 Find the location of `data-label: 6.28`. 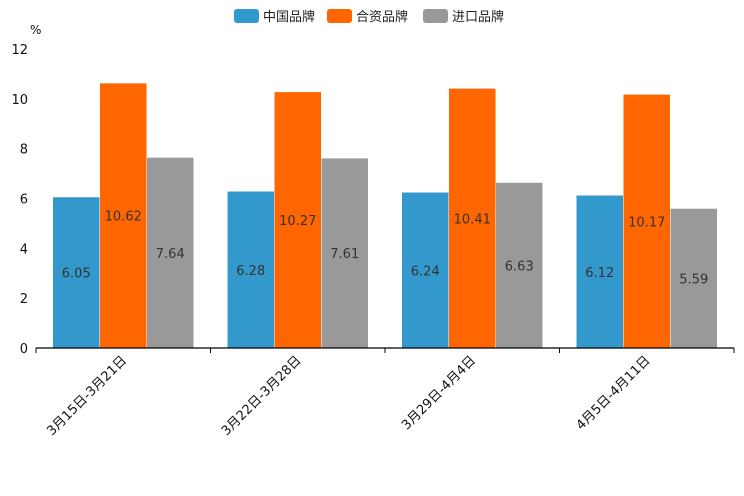

data-label: 6.28 is located at coordinates (250, 271).